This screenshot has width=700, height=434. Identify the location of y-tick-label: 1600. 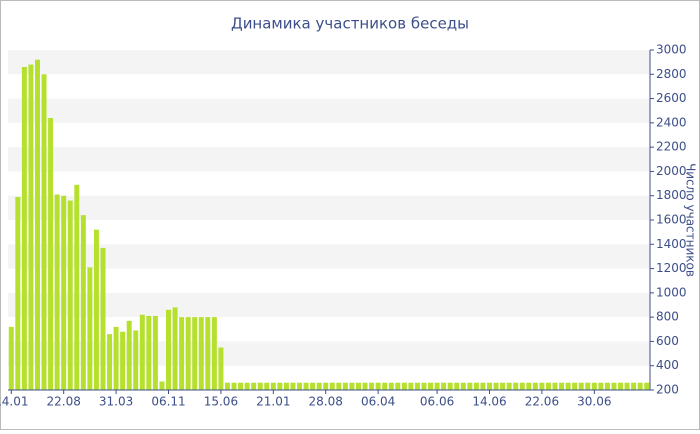
(671, 220).